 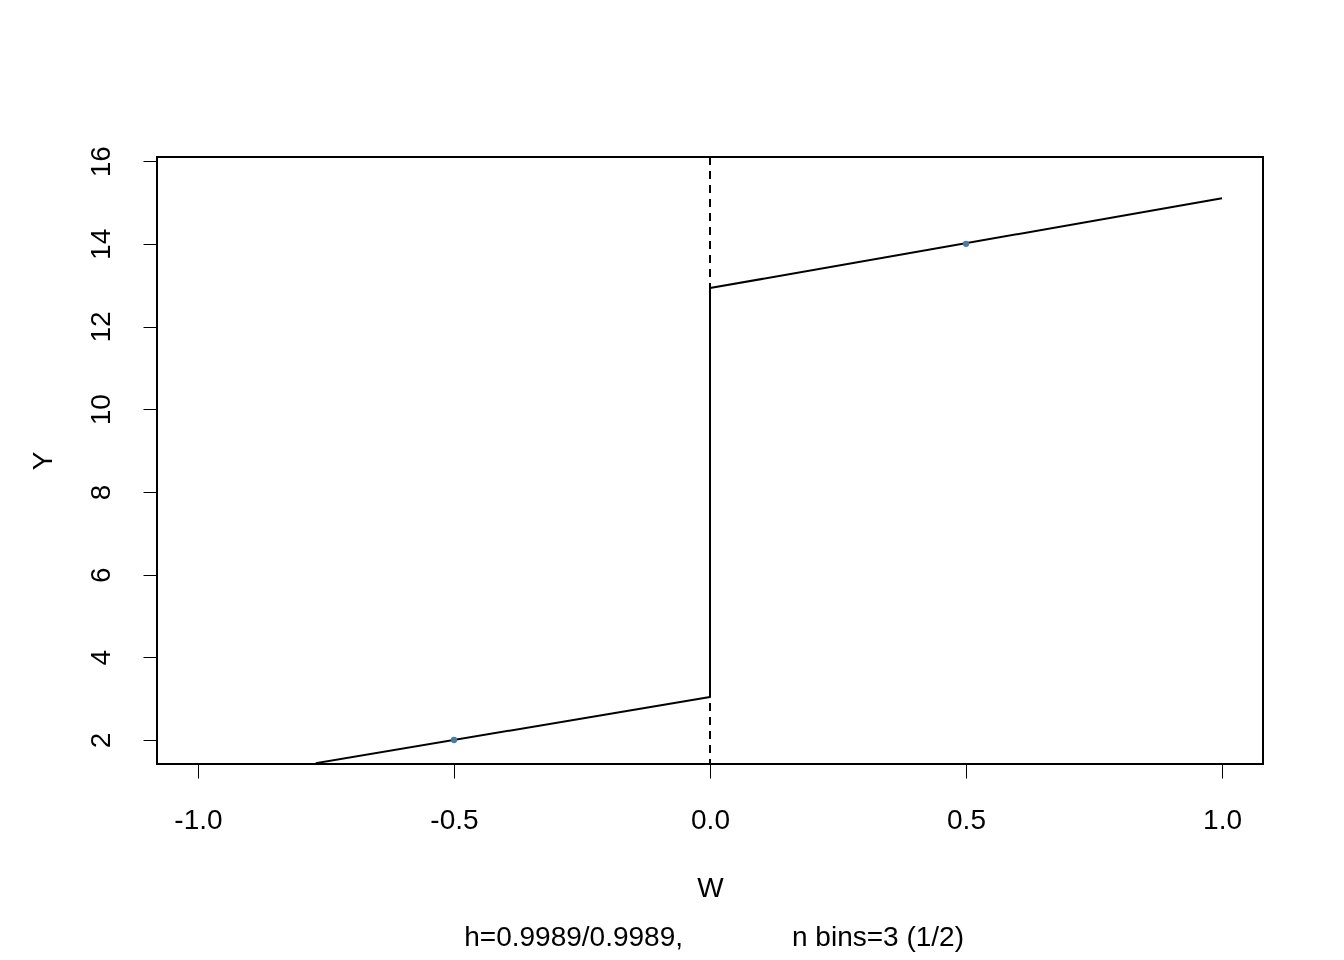 What do you see at coordinates (710, 819) in the screenshot?
I see `x-tick-label: 0.0` at bounding box center [710, 819].